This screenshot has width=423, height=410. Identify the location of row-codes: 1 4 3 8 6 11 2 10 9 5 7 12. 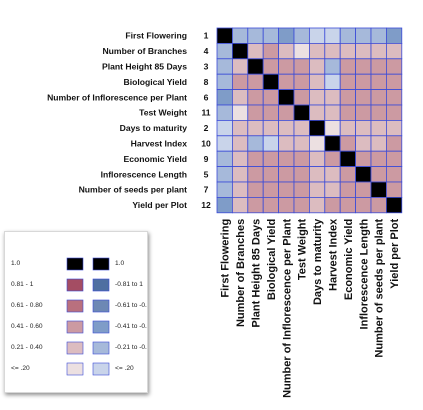
(206, 120).